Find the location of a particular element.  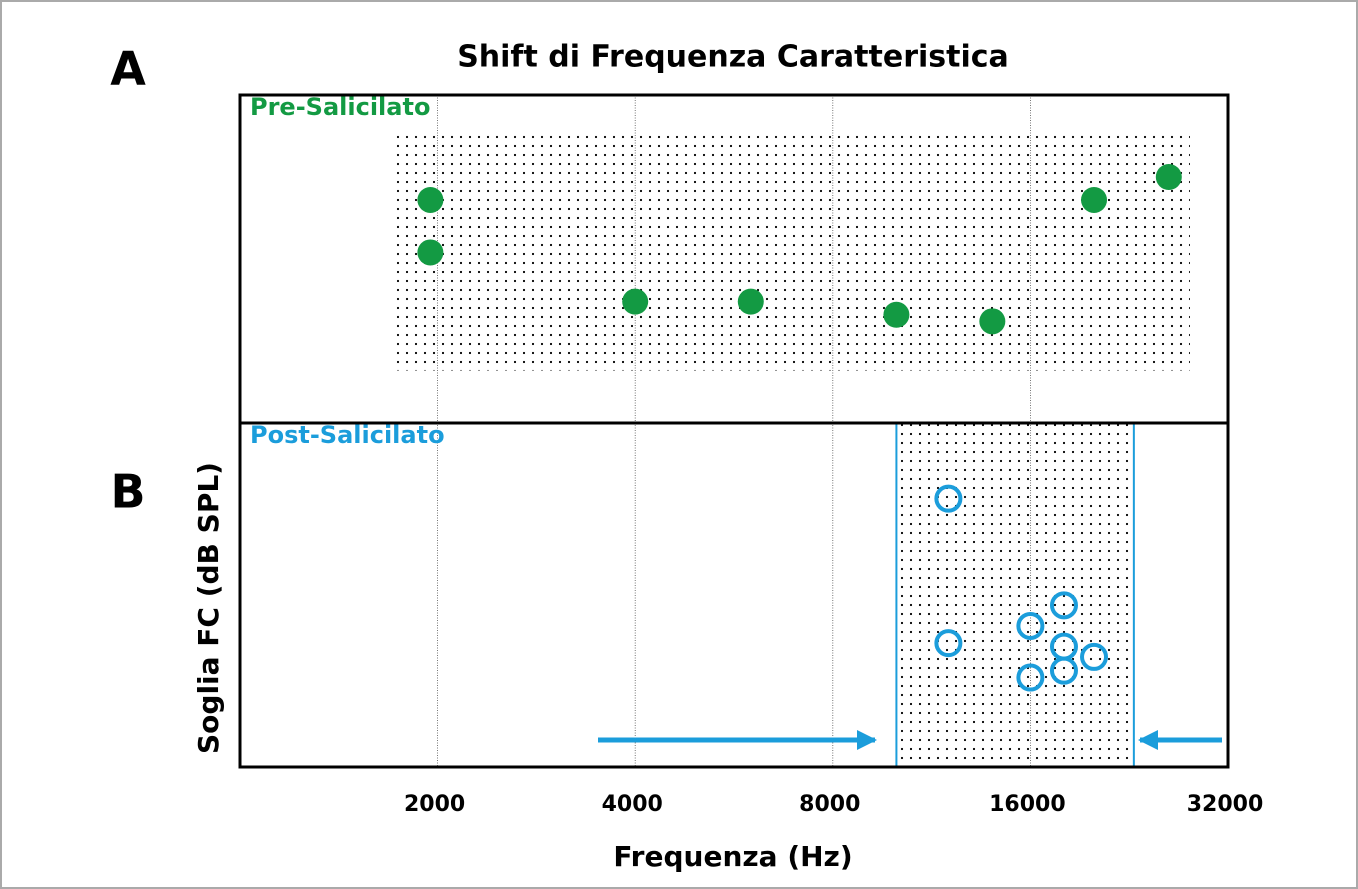

chart-title: Shift di Frequenza Caratteristica is located at coordinates (733, 57).